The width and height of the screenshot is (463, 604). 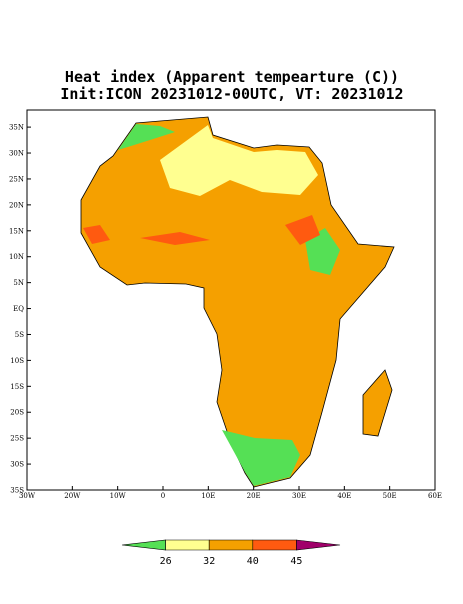 I want to click on y-tick-label: 25N, so click(x=16, y=179).